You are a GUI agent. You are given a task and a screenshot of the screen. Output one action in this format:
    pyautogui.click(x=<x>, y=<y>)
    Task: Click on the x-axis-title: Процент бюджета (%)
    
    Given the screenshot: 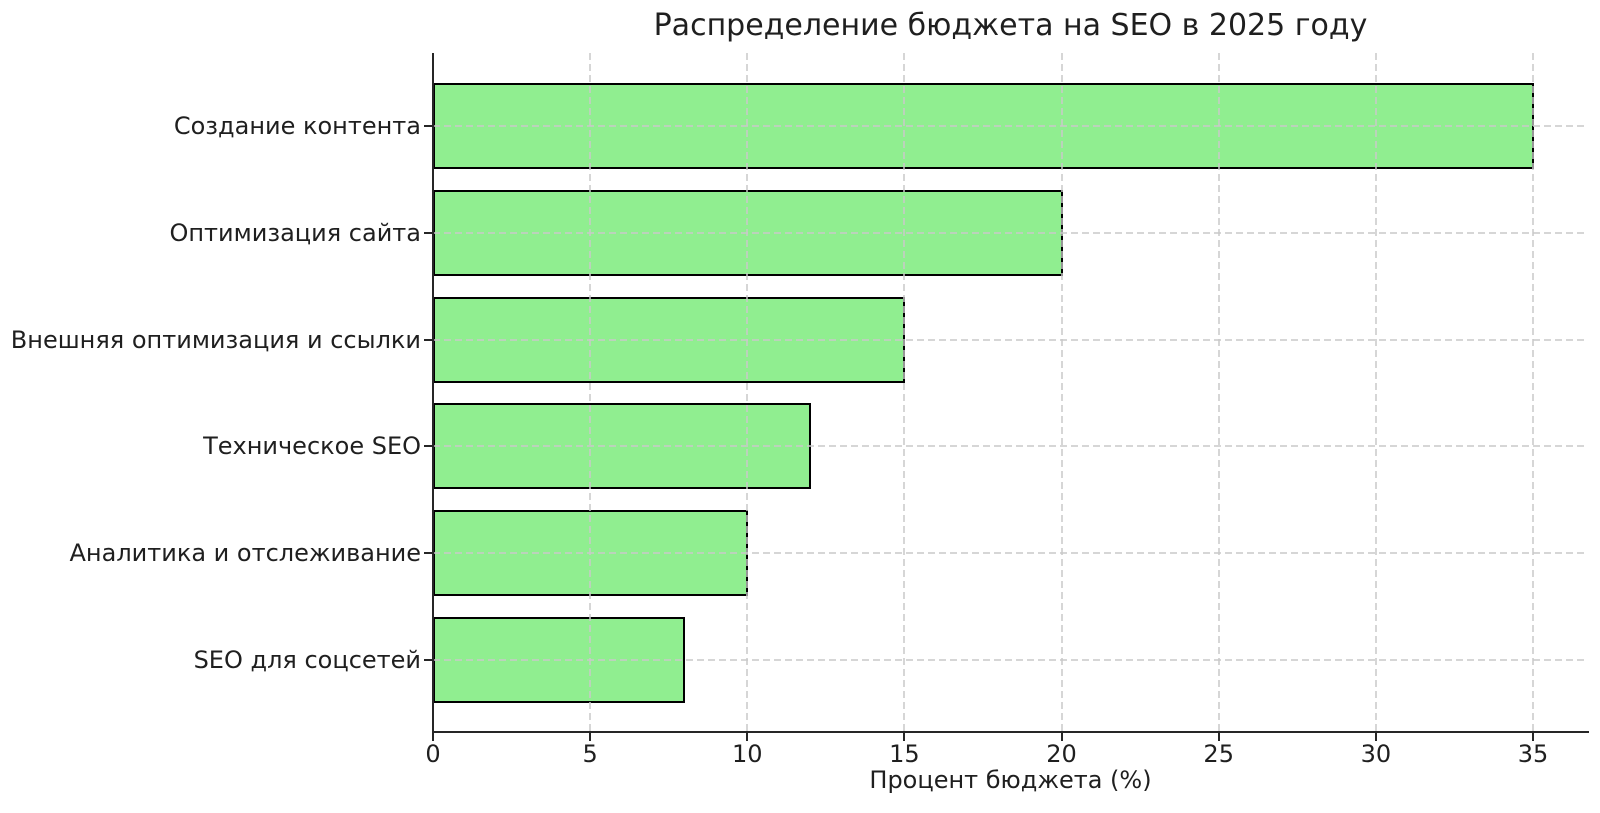 What is the action you would take?
    pyautogui.click(x=1010, y=780)
    